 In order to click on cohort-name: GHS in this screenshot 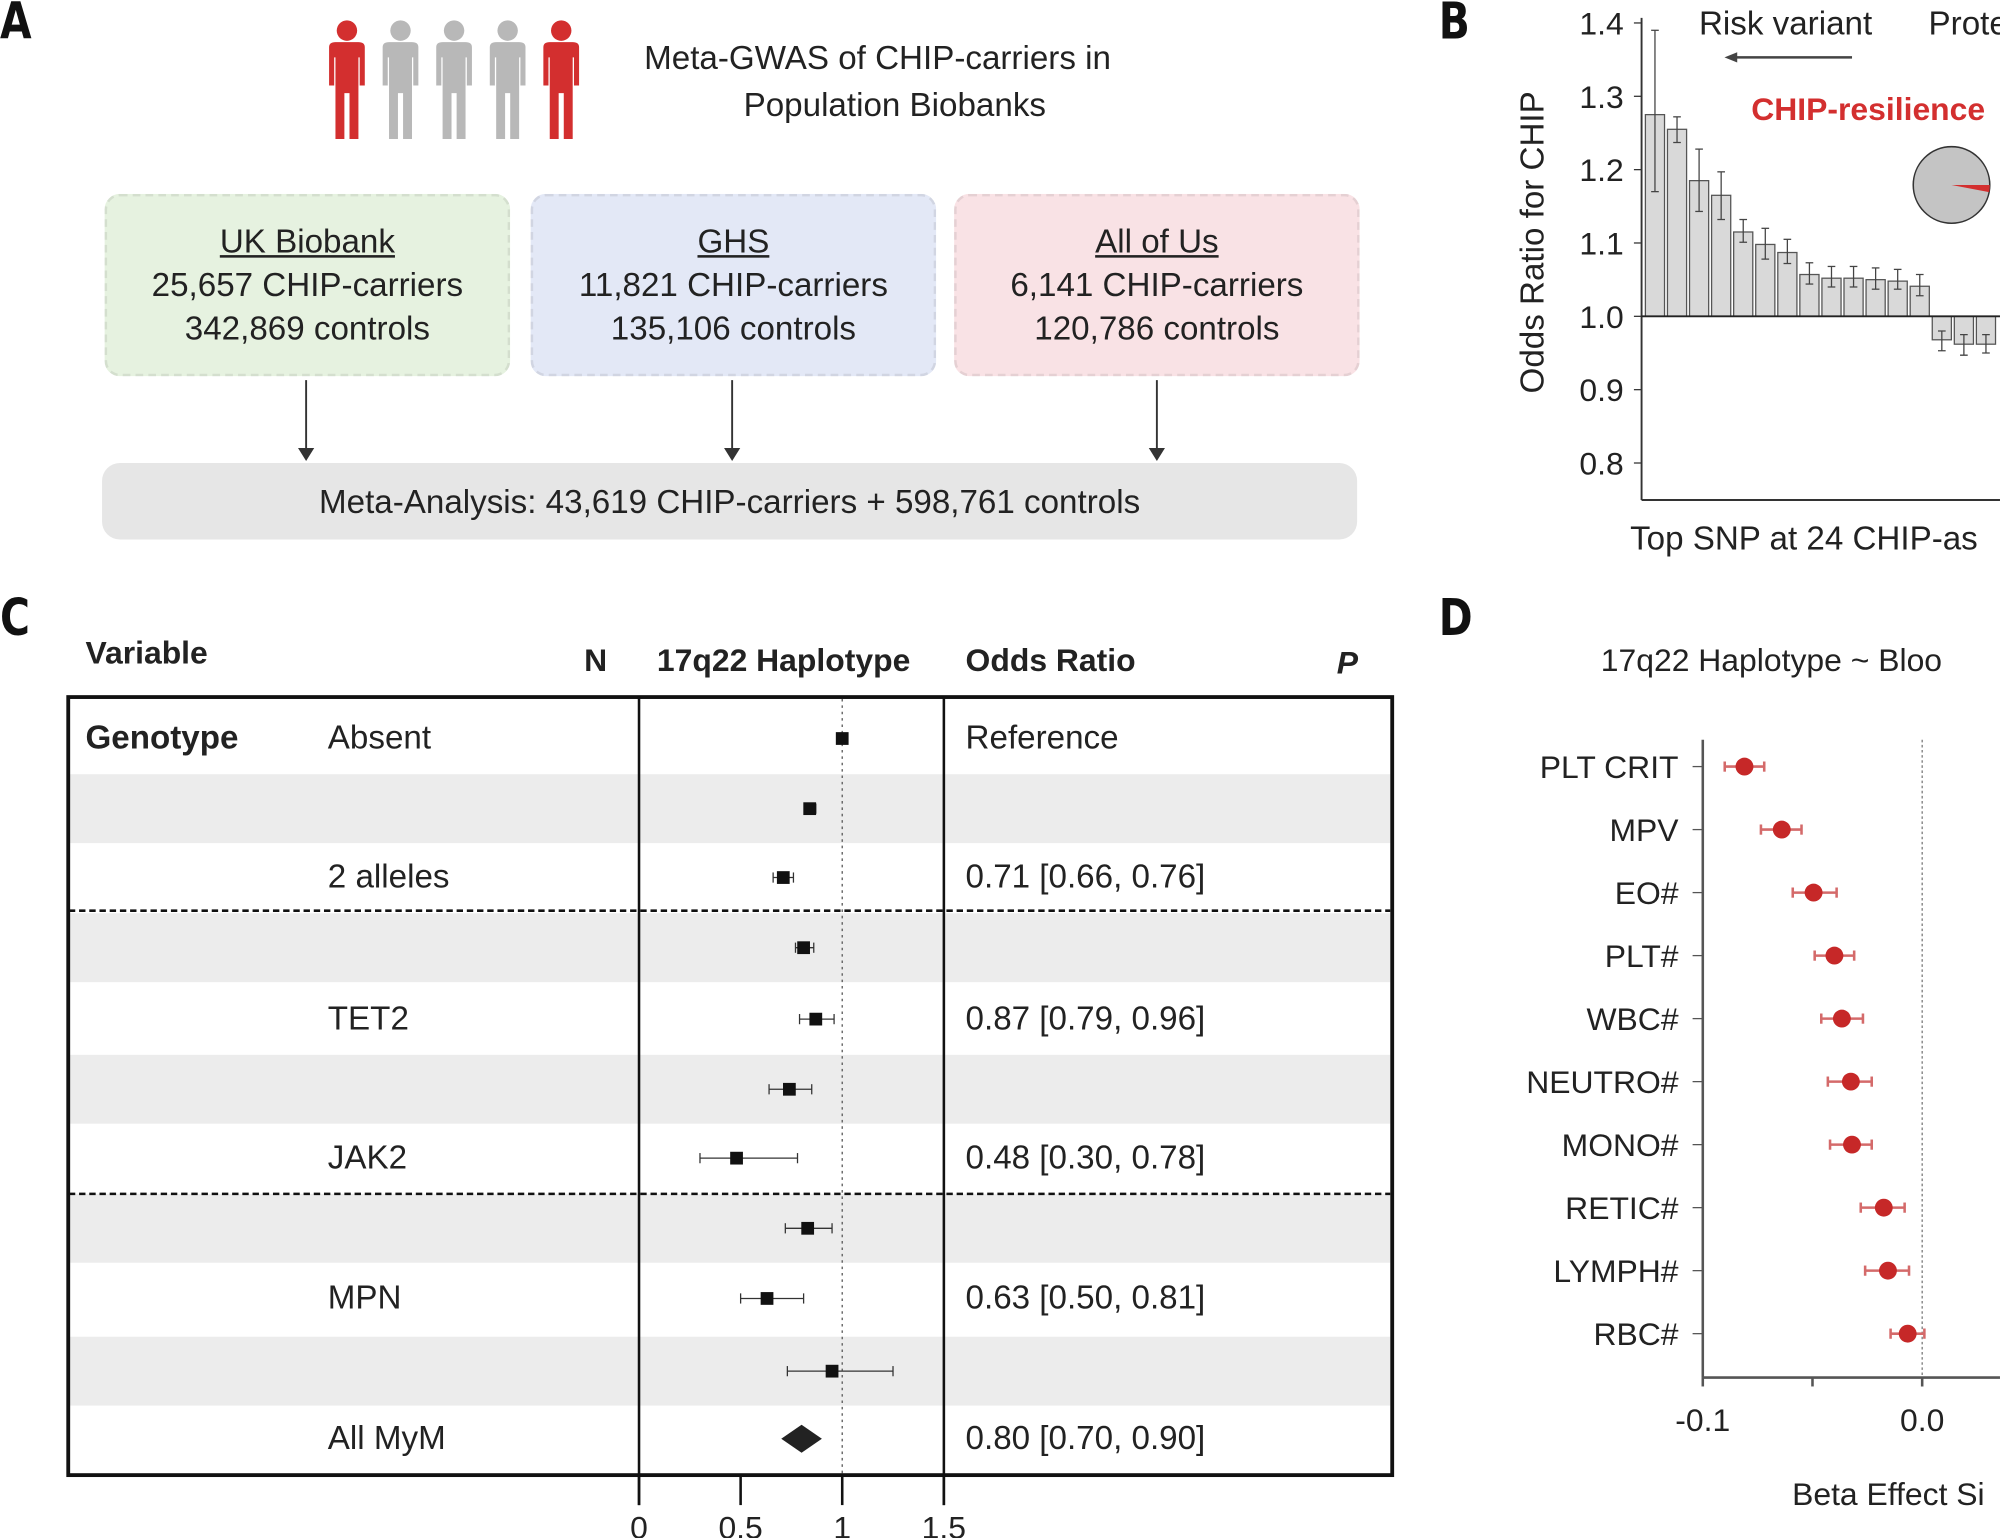, I will do `click(733, 241)`.